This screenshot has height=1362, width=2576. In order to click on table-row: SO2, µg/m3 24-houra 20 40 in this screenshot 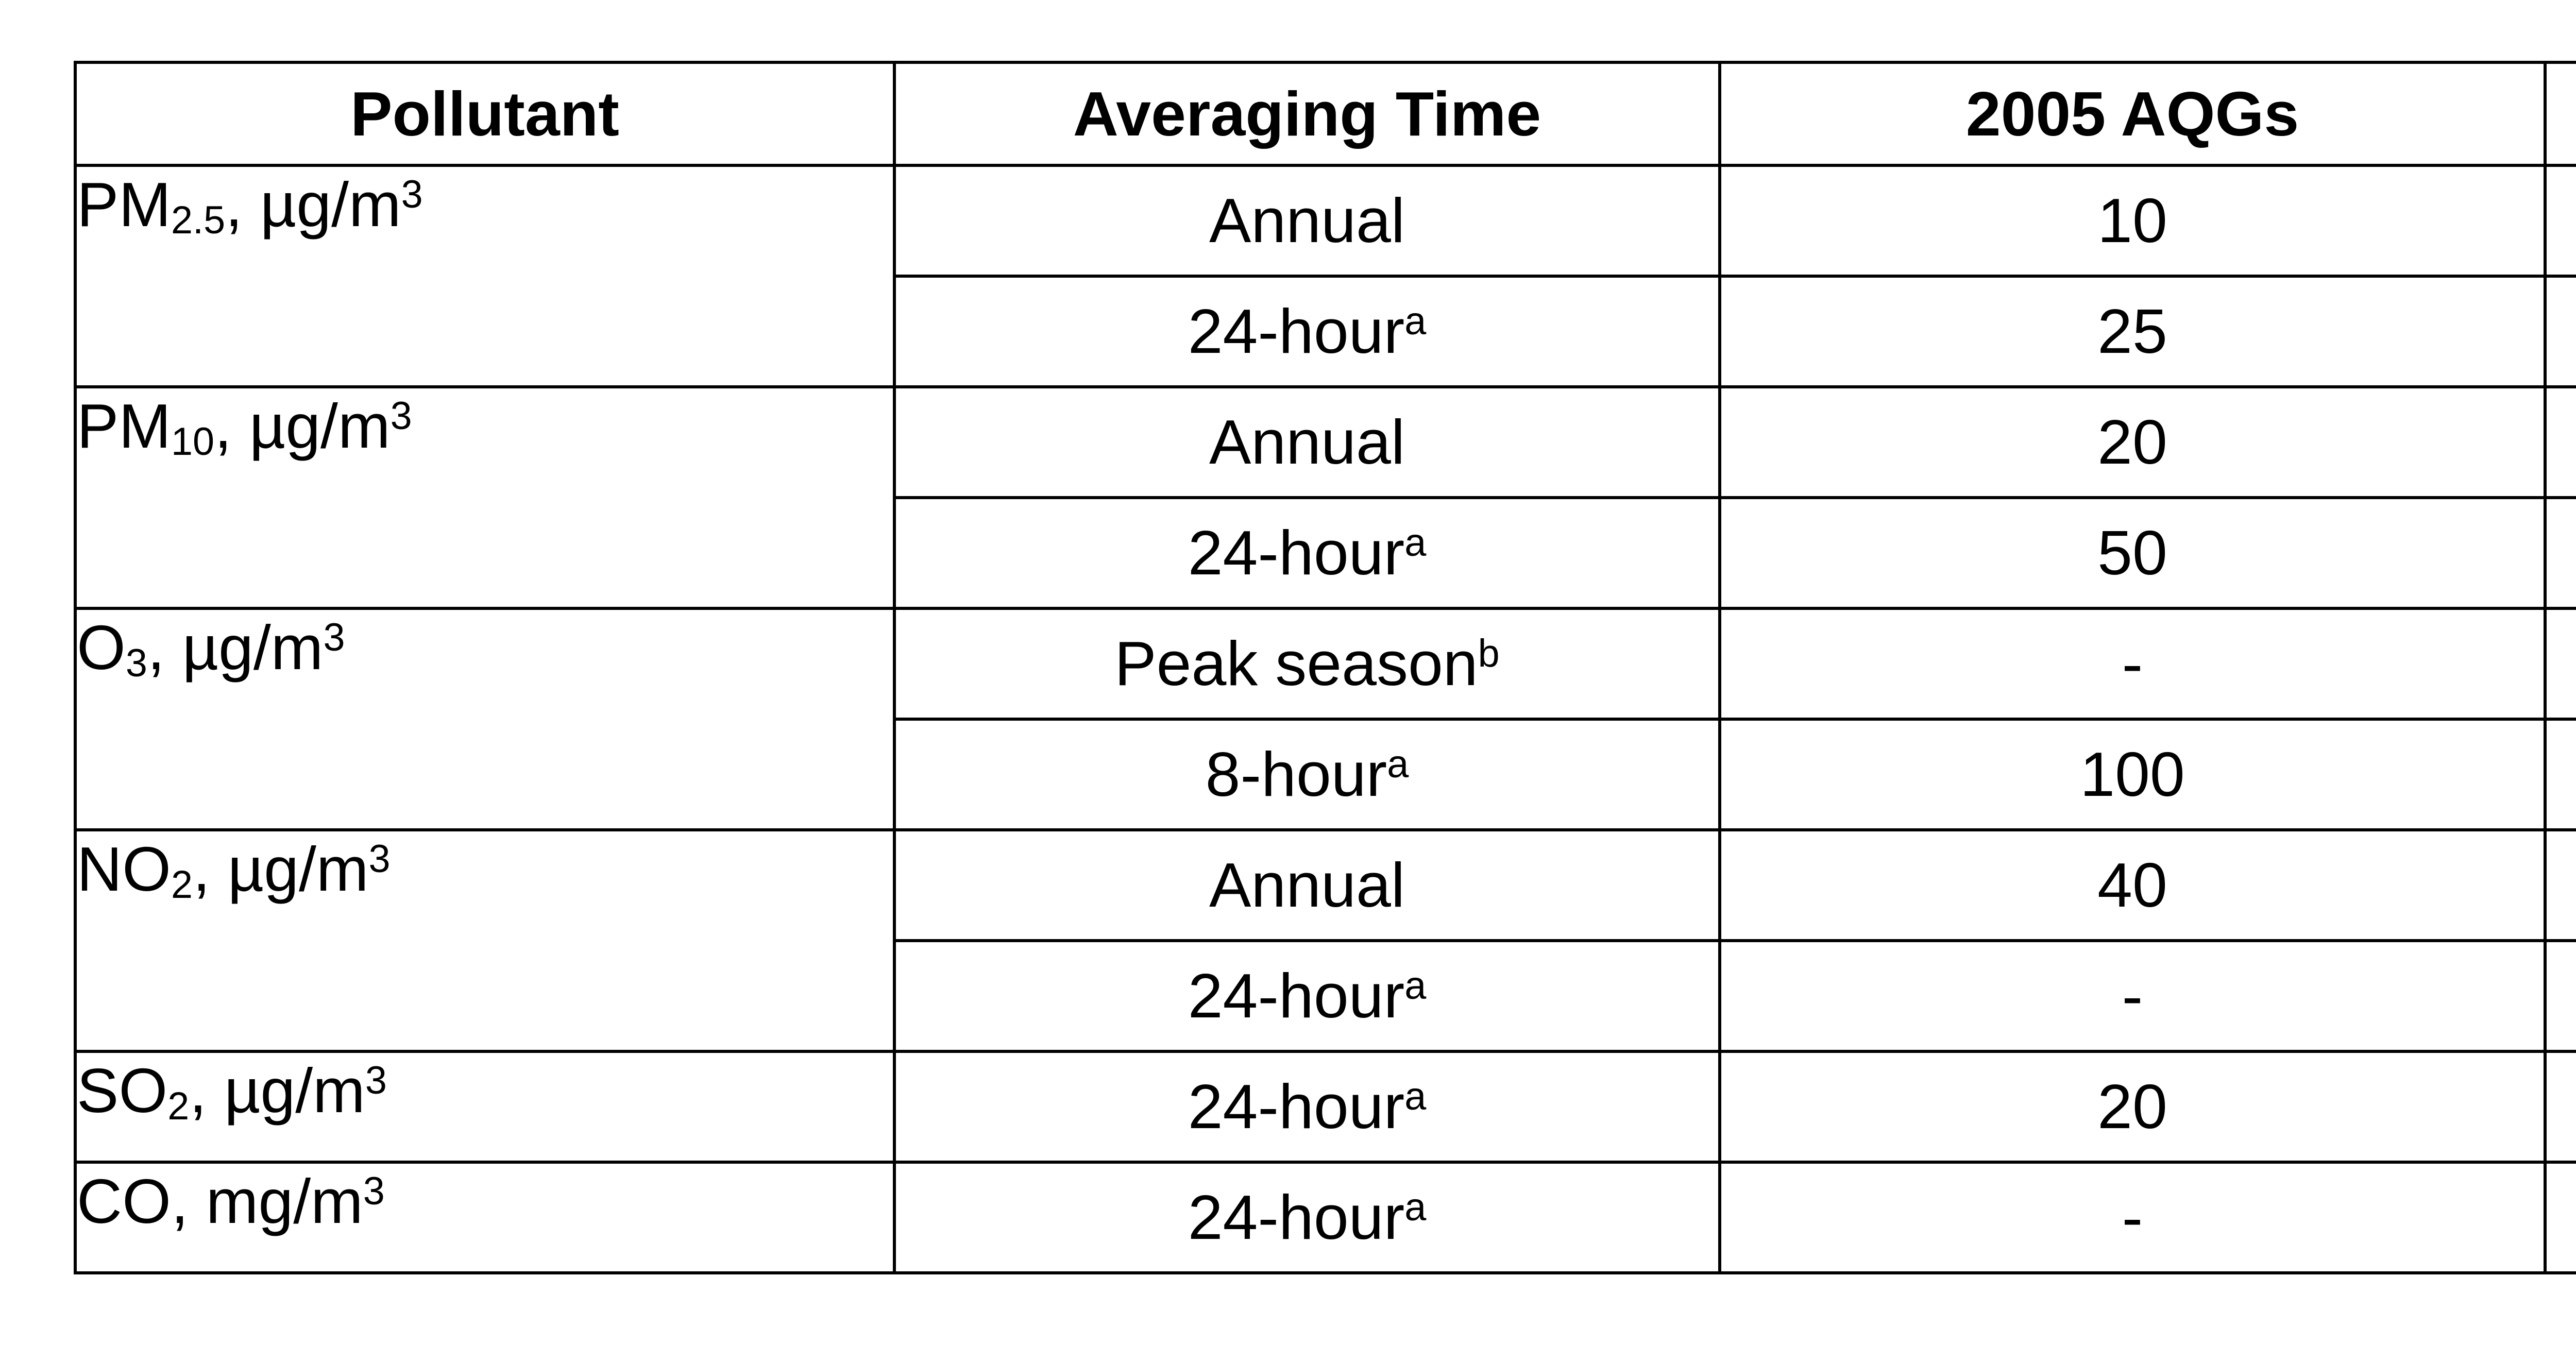, I will do `click(1325, 1107)`.